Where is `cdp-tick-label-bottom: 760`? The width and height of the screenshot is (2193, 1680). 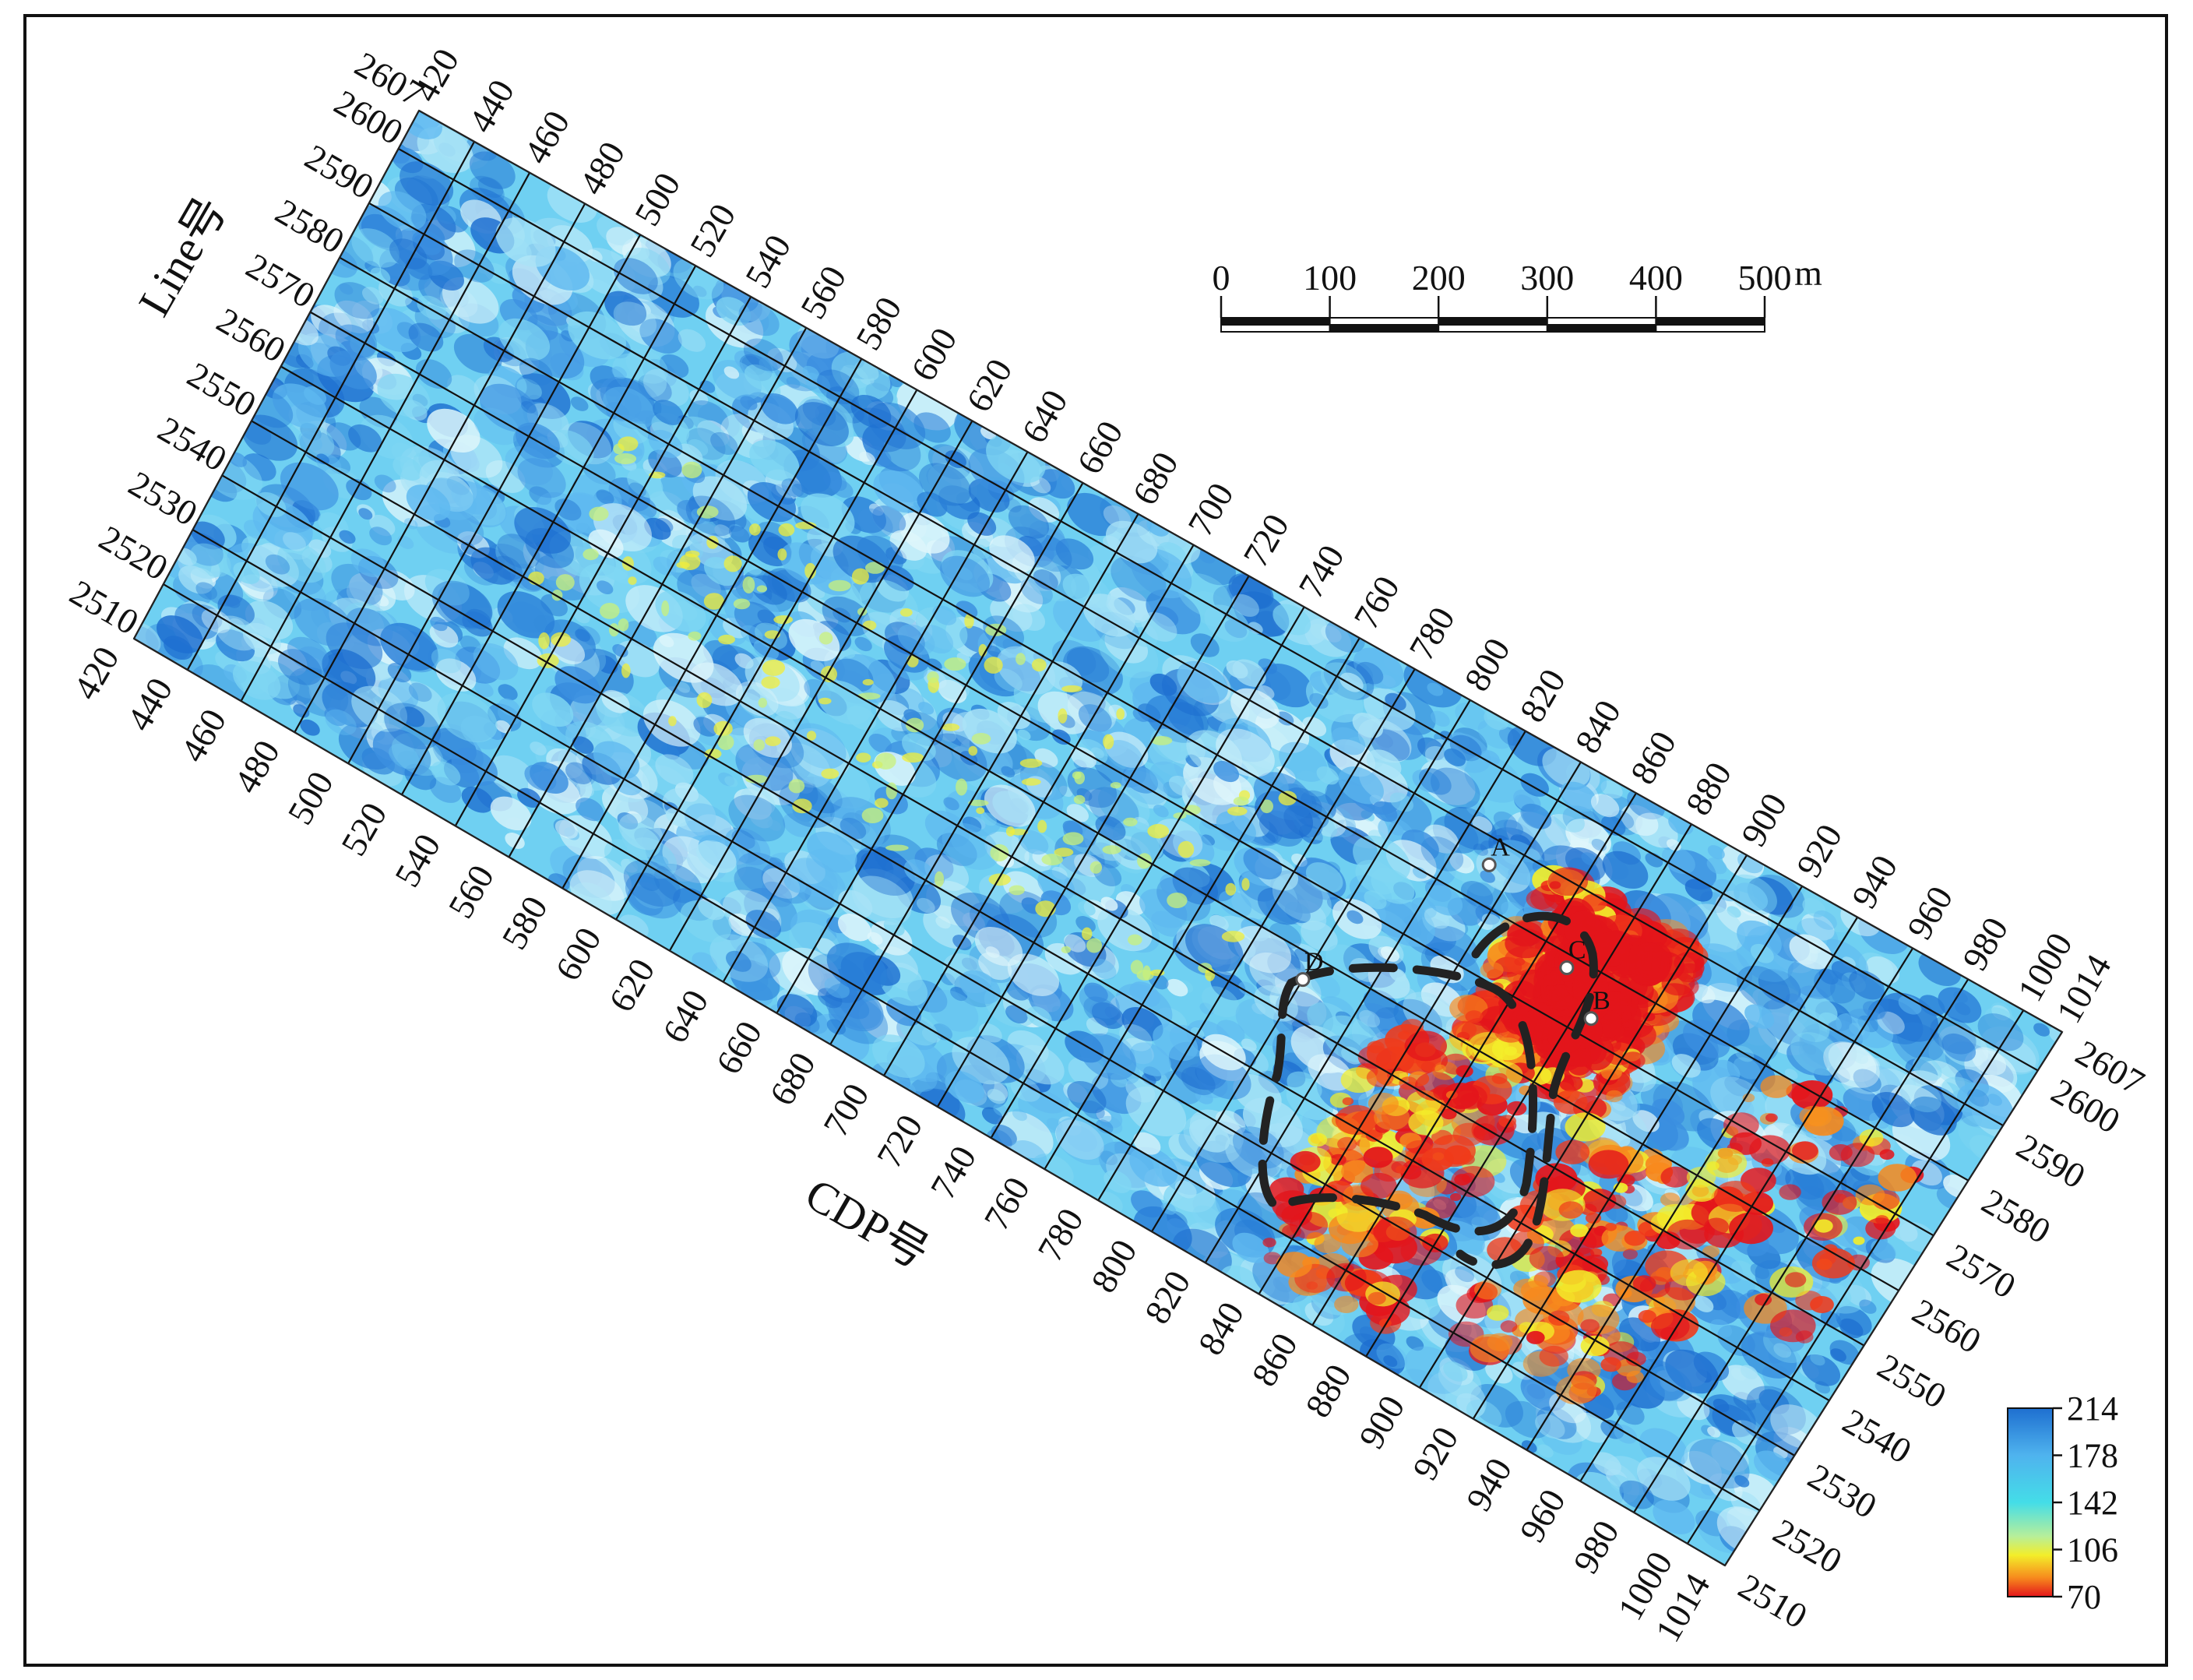 cdp-tick-label-bottom: 760 is located at coordinates (1007, 1204).